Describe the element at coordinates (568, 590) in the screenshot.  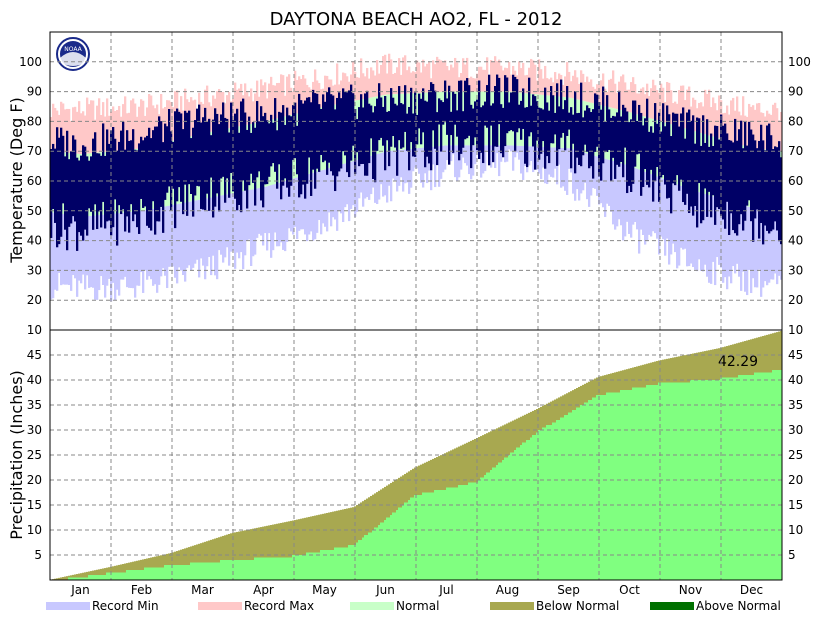
I see `month-tick-label: Sep` at that location.